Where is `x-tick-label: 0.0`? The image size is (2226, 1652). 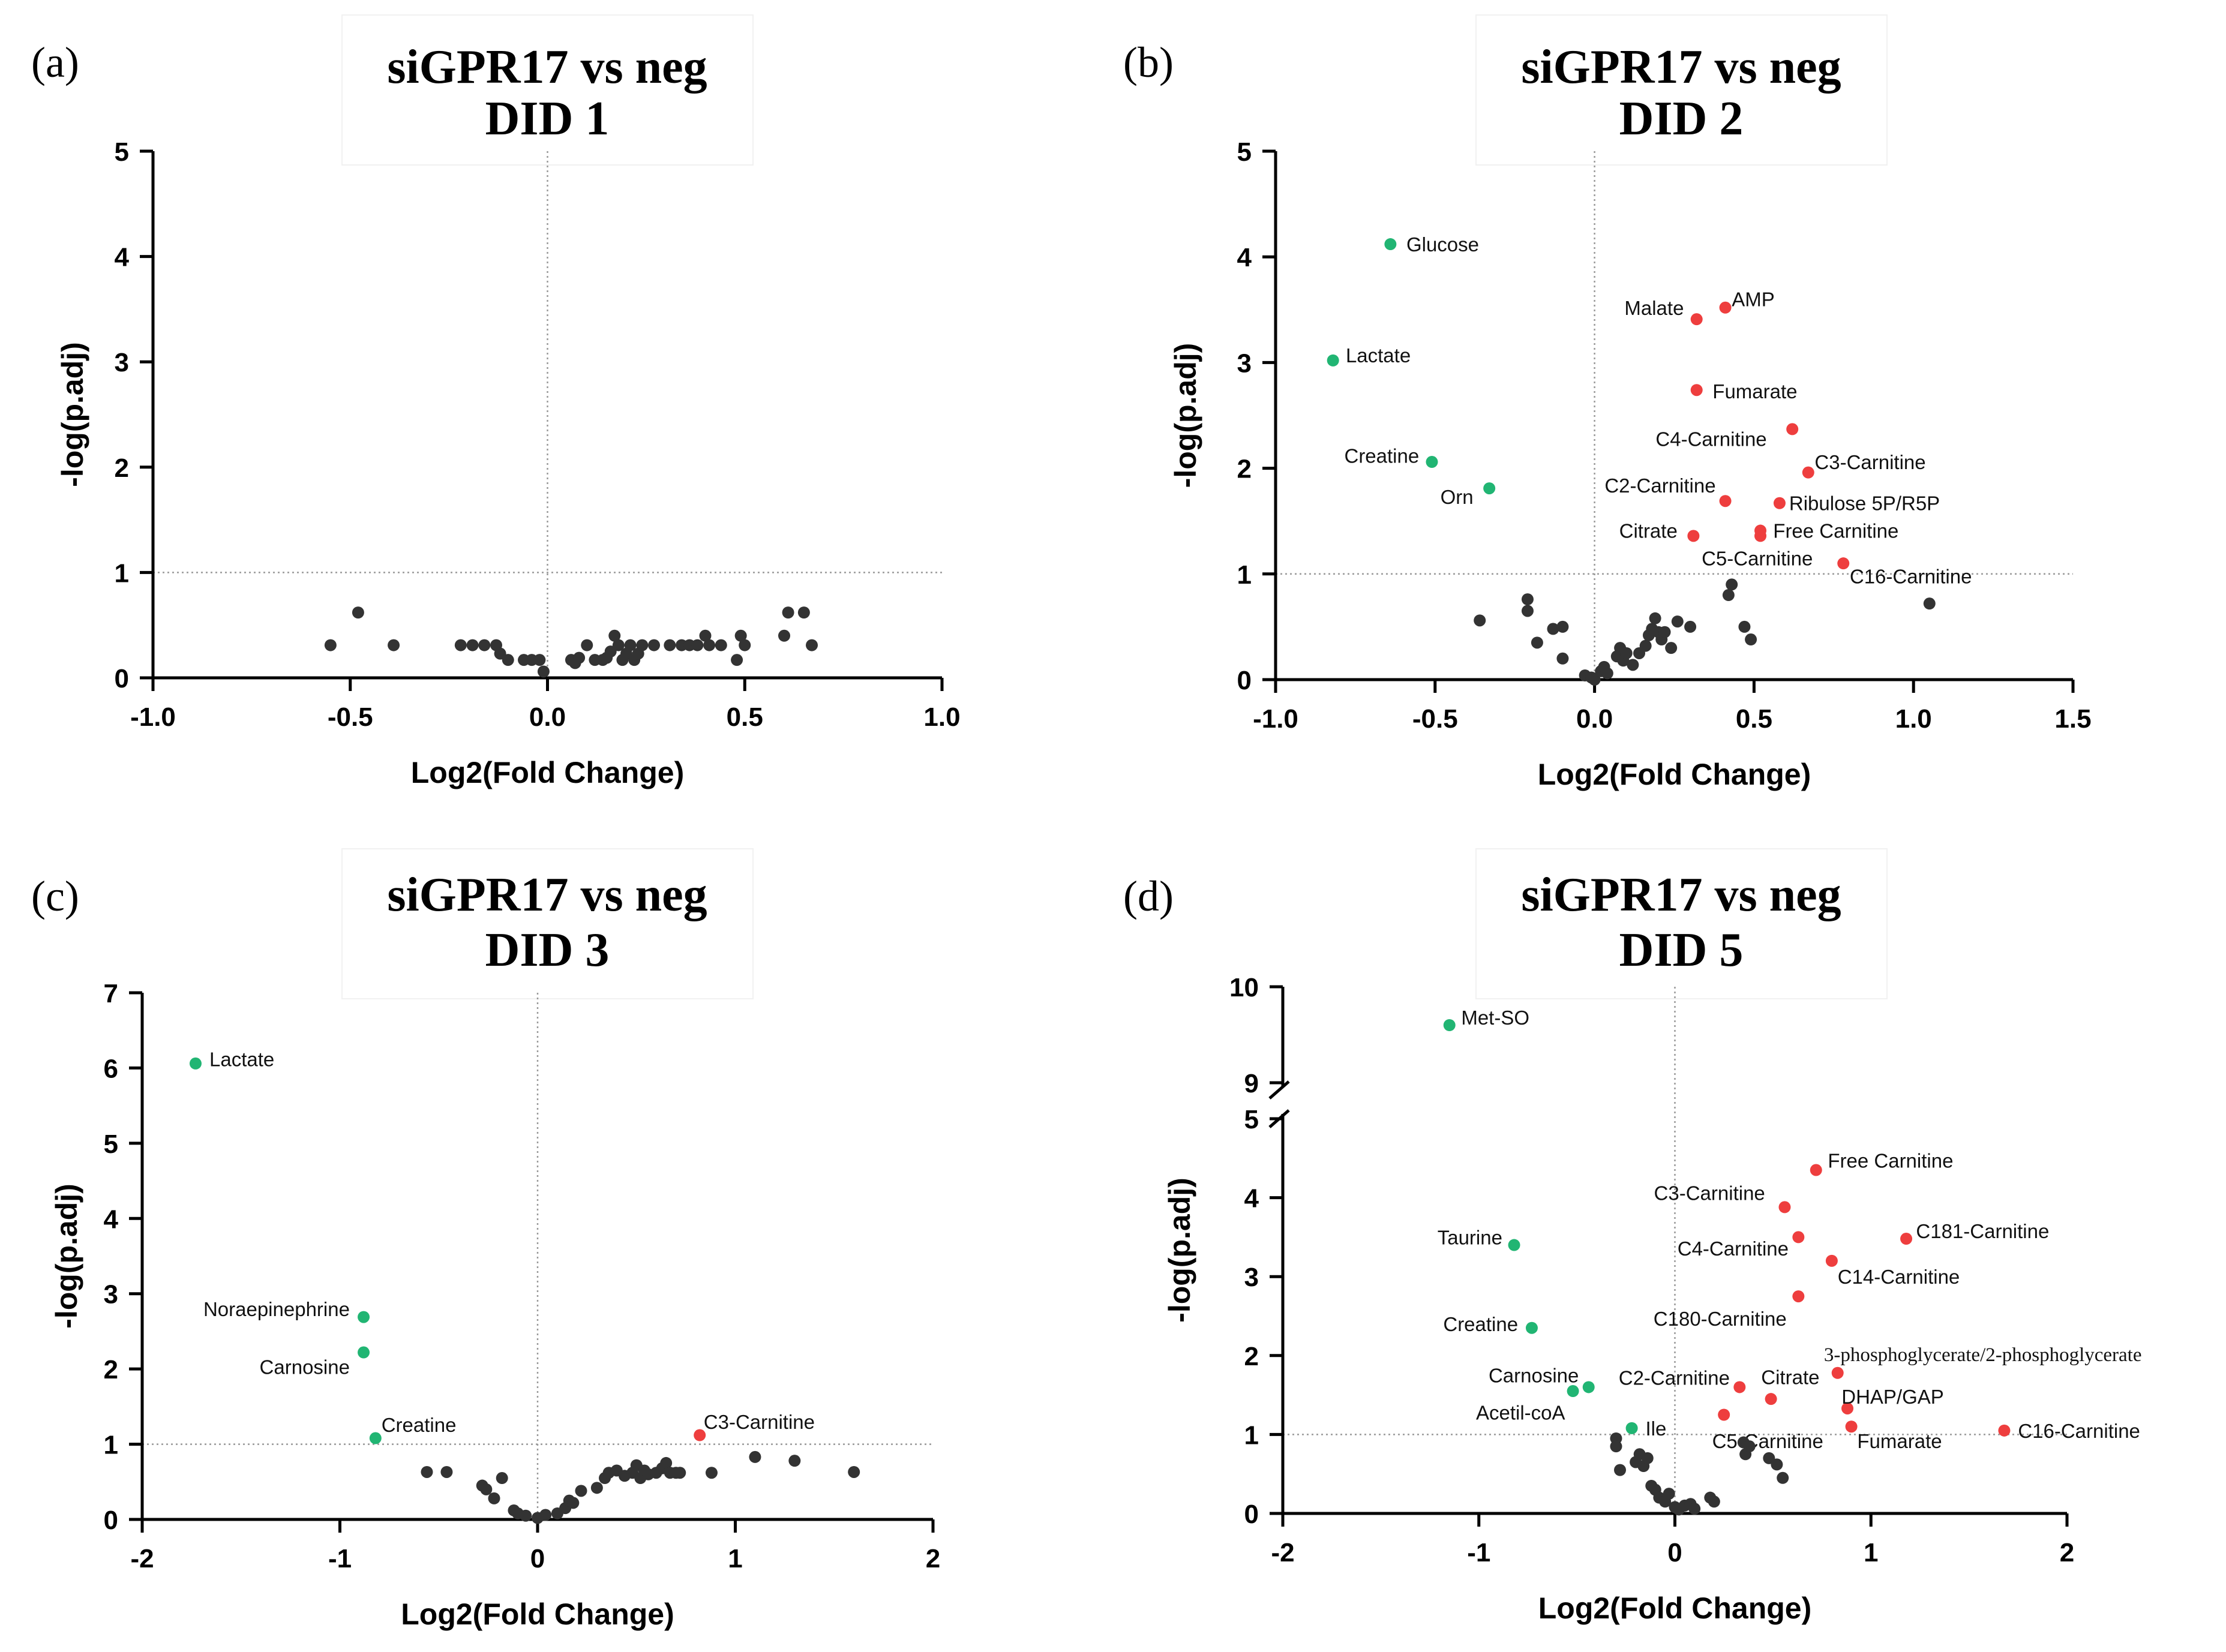 x-tick-label: 0.0 is located at coordinates (1594, 719).